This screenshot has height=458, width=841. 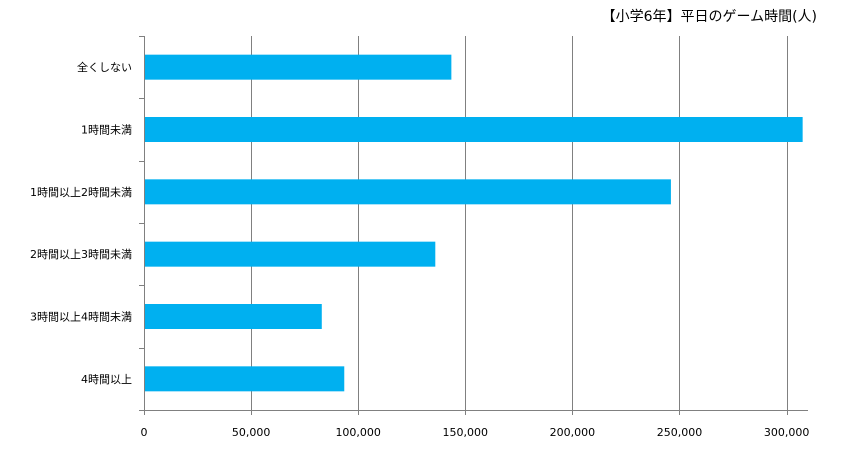 What do you see at coordinates (106, 130) in the screenshot?
I see `category-label: 1時間未満` at bounding box center [106, 130].